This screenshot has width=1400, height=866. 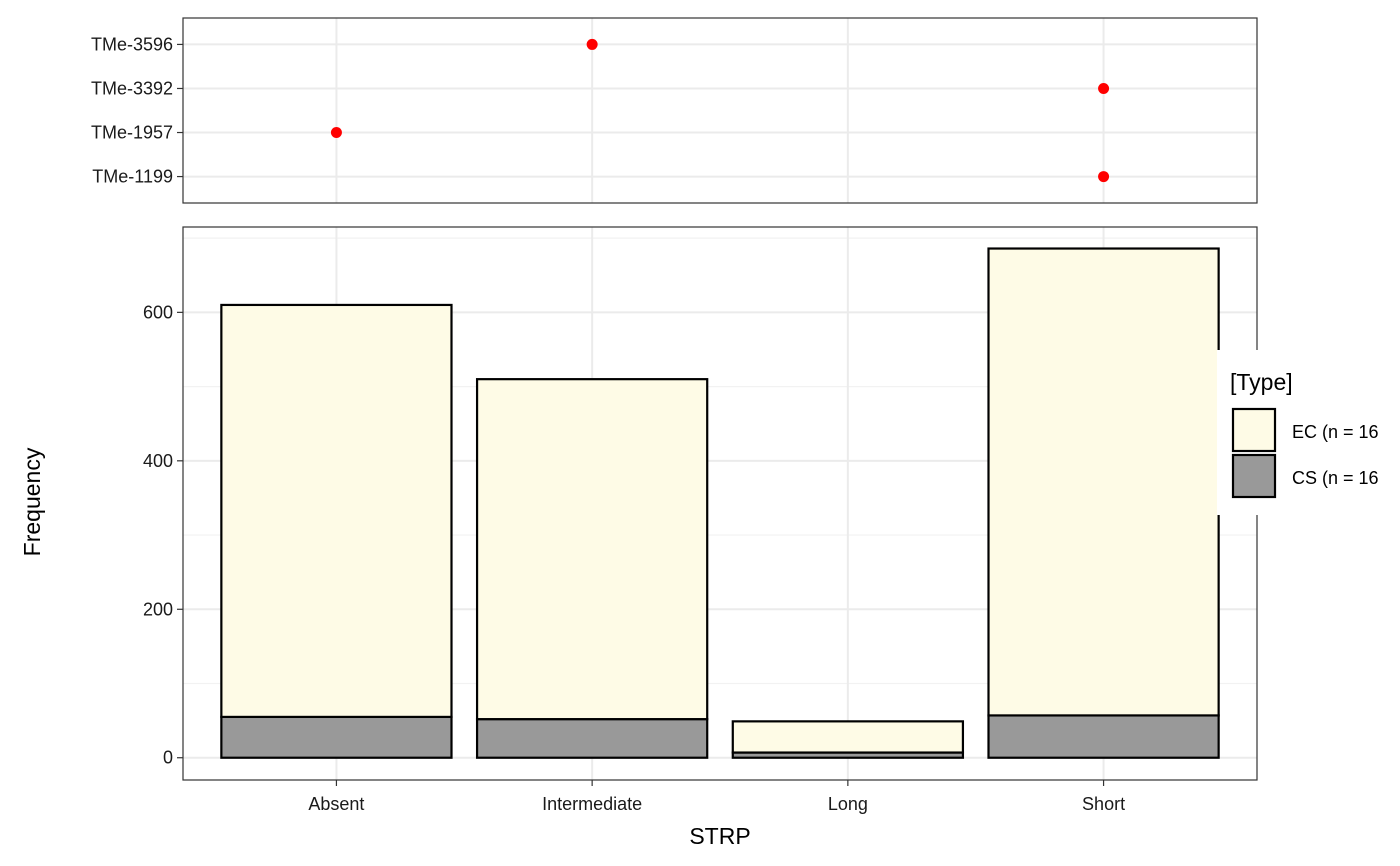 I want to click on x-tick-label-short: Short, so click(x=1103, y=804).